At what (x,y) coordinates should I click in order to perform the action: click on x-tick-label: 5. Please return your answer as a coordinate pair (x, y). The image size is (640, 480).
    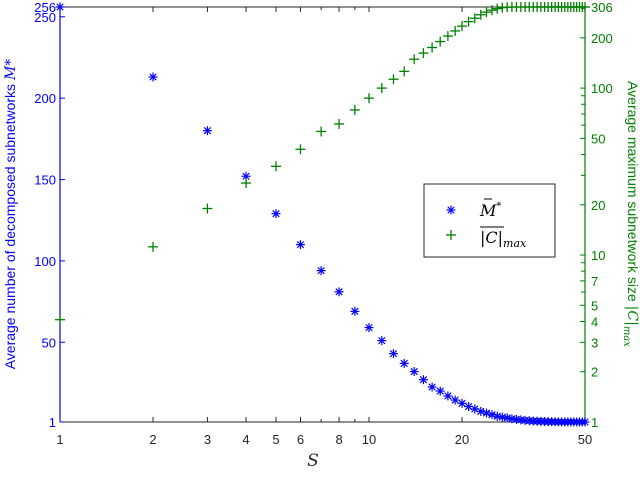
    Looking at the image, I should click on (275, 439).